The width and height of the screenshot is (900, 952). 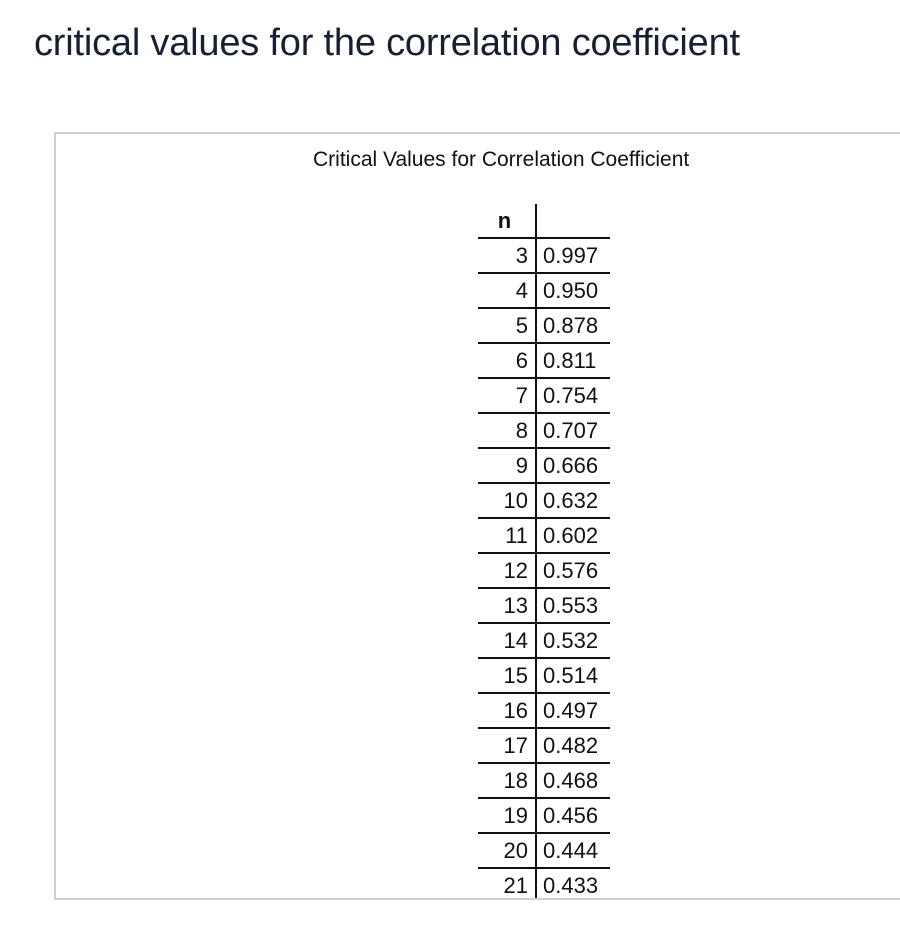 I want to click on table-row: 14 0.532, so click(x=544, y=641).